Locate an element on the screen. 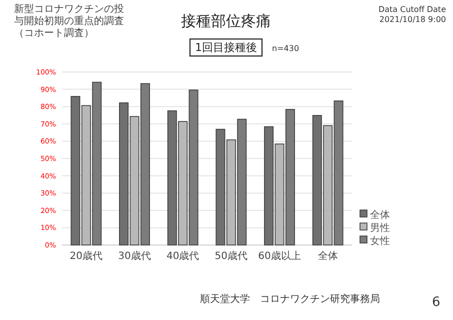 This screenshot has height=320, width=453. text: 順天堂大学 コロナワクチン研究事務局 is located at coordinates (290, 299).